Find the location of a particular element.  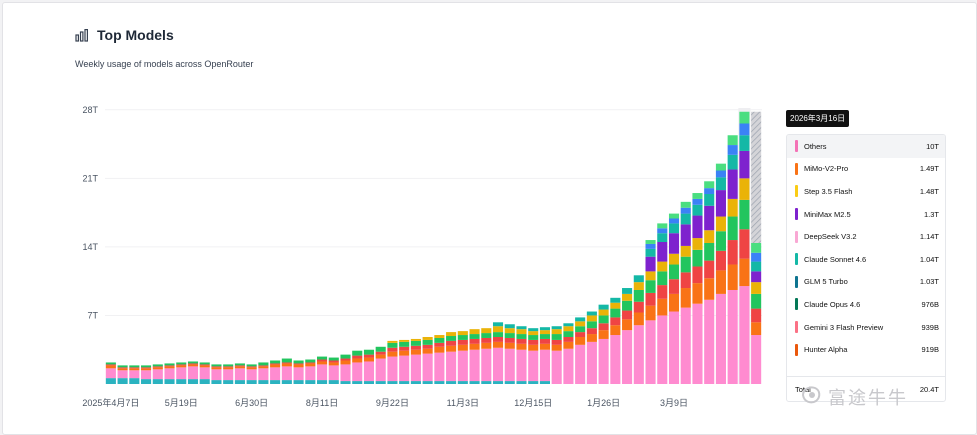

tooltip-total-row: Total 20.4T is located at coordinates (866, 388).